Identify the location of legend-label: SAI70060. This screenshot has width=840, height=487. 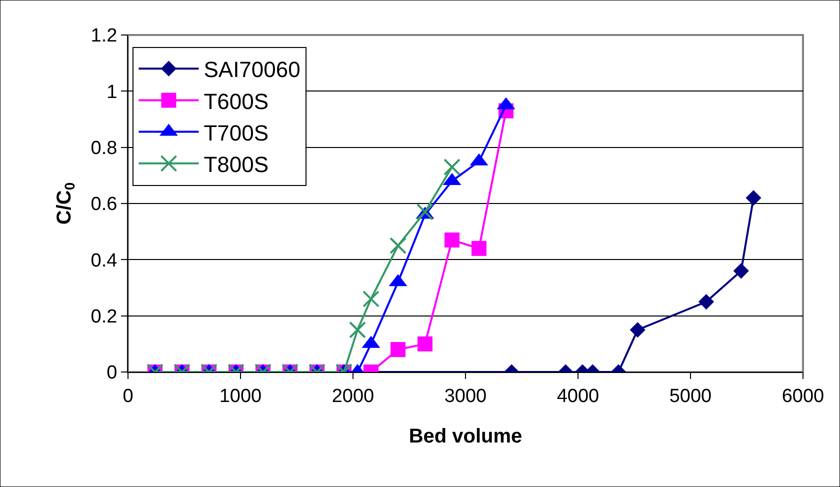
(252, 69).